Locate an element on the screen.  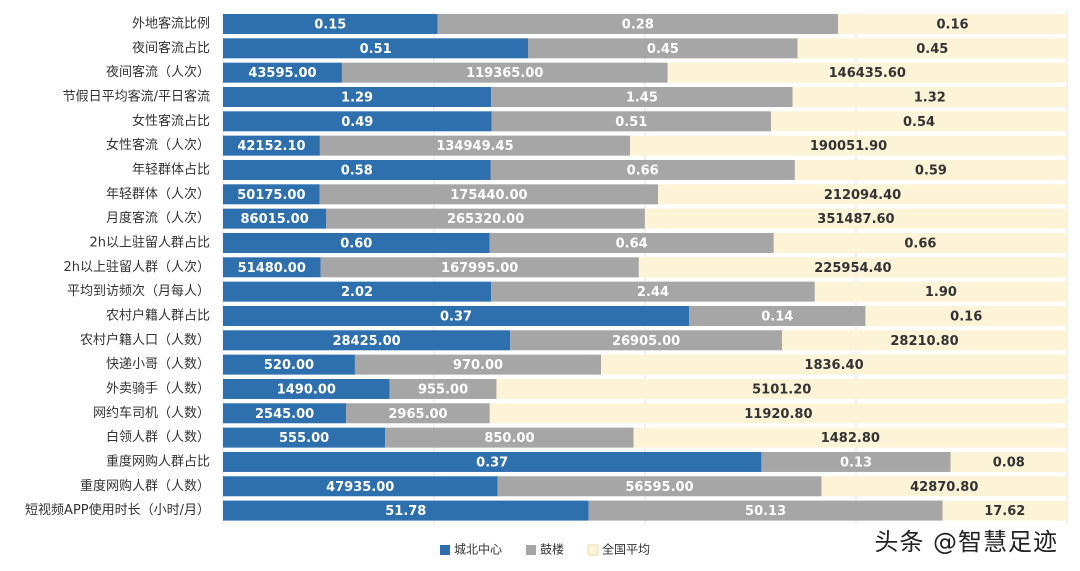
data-label: 0.60 is located at coordinates (356, 243).